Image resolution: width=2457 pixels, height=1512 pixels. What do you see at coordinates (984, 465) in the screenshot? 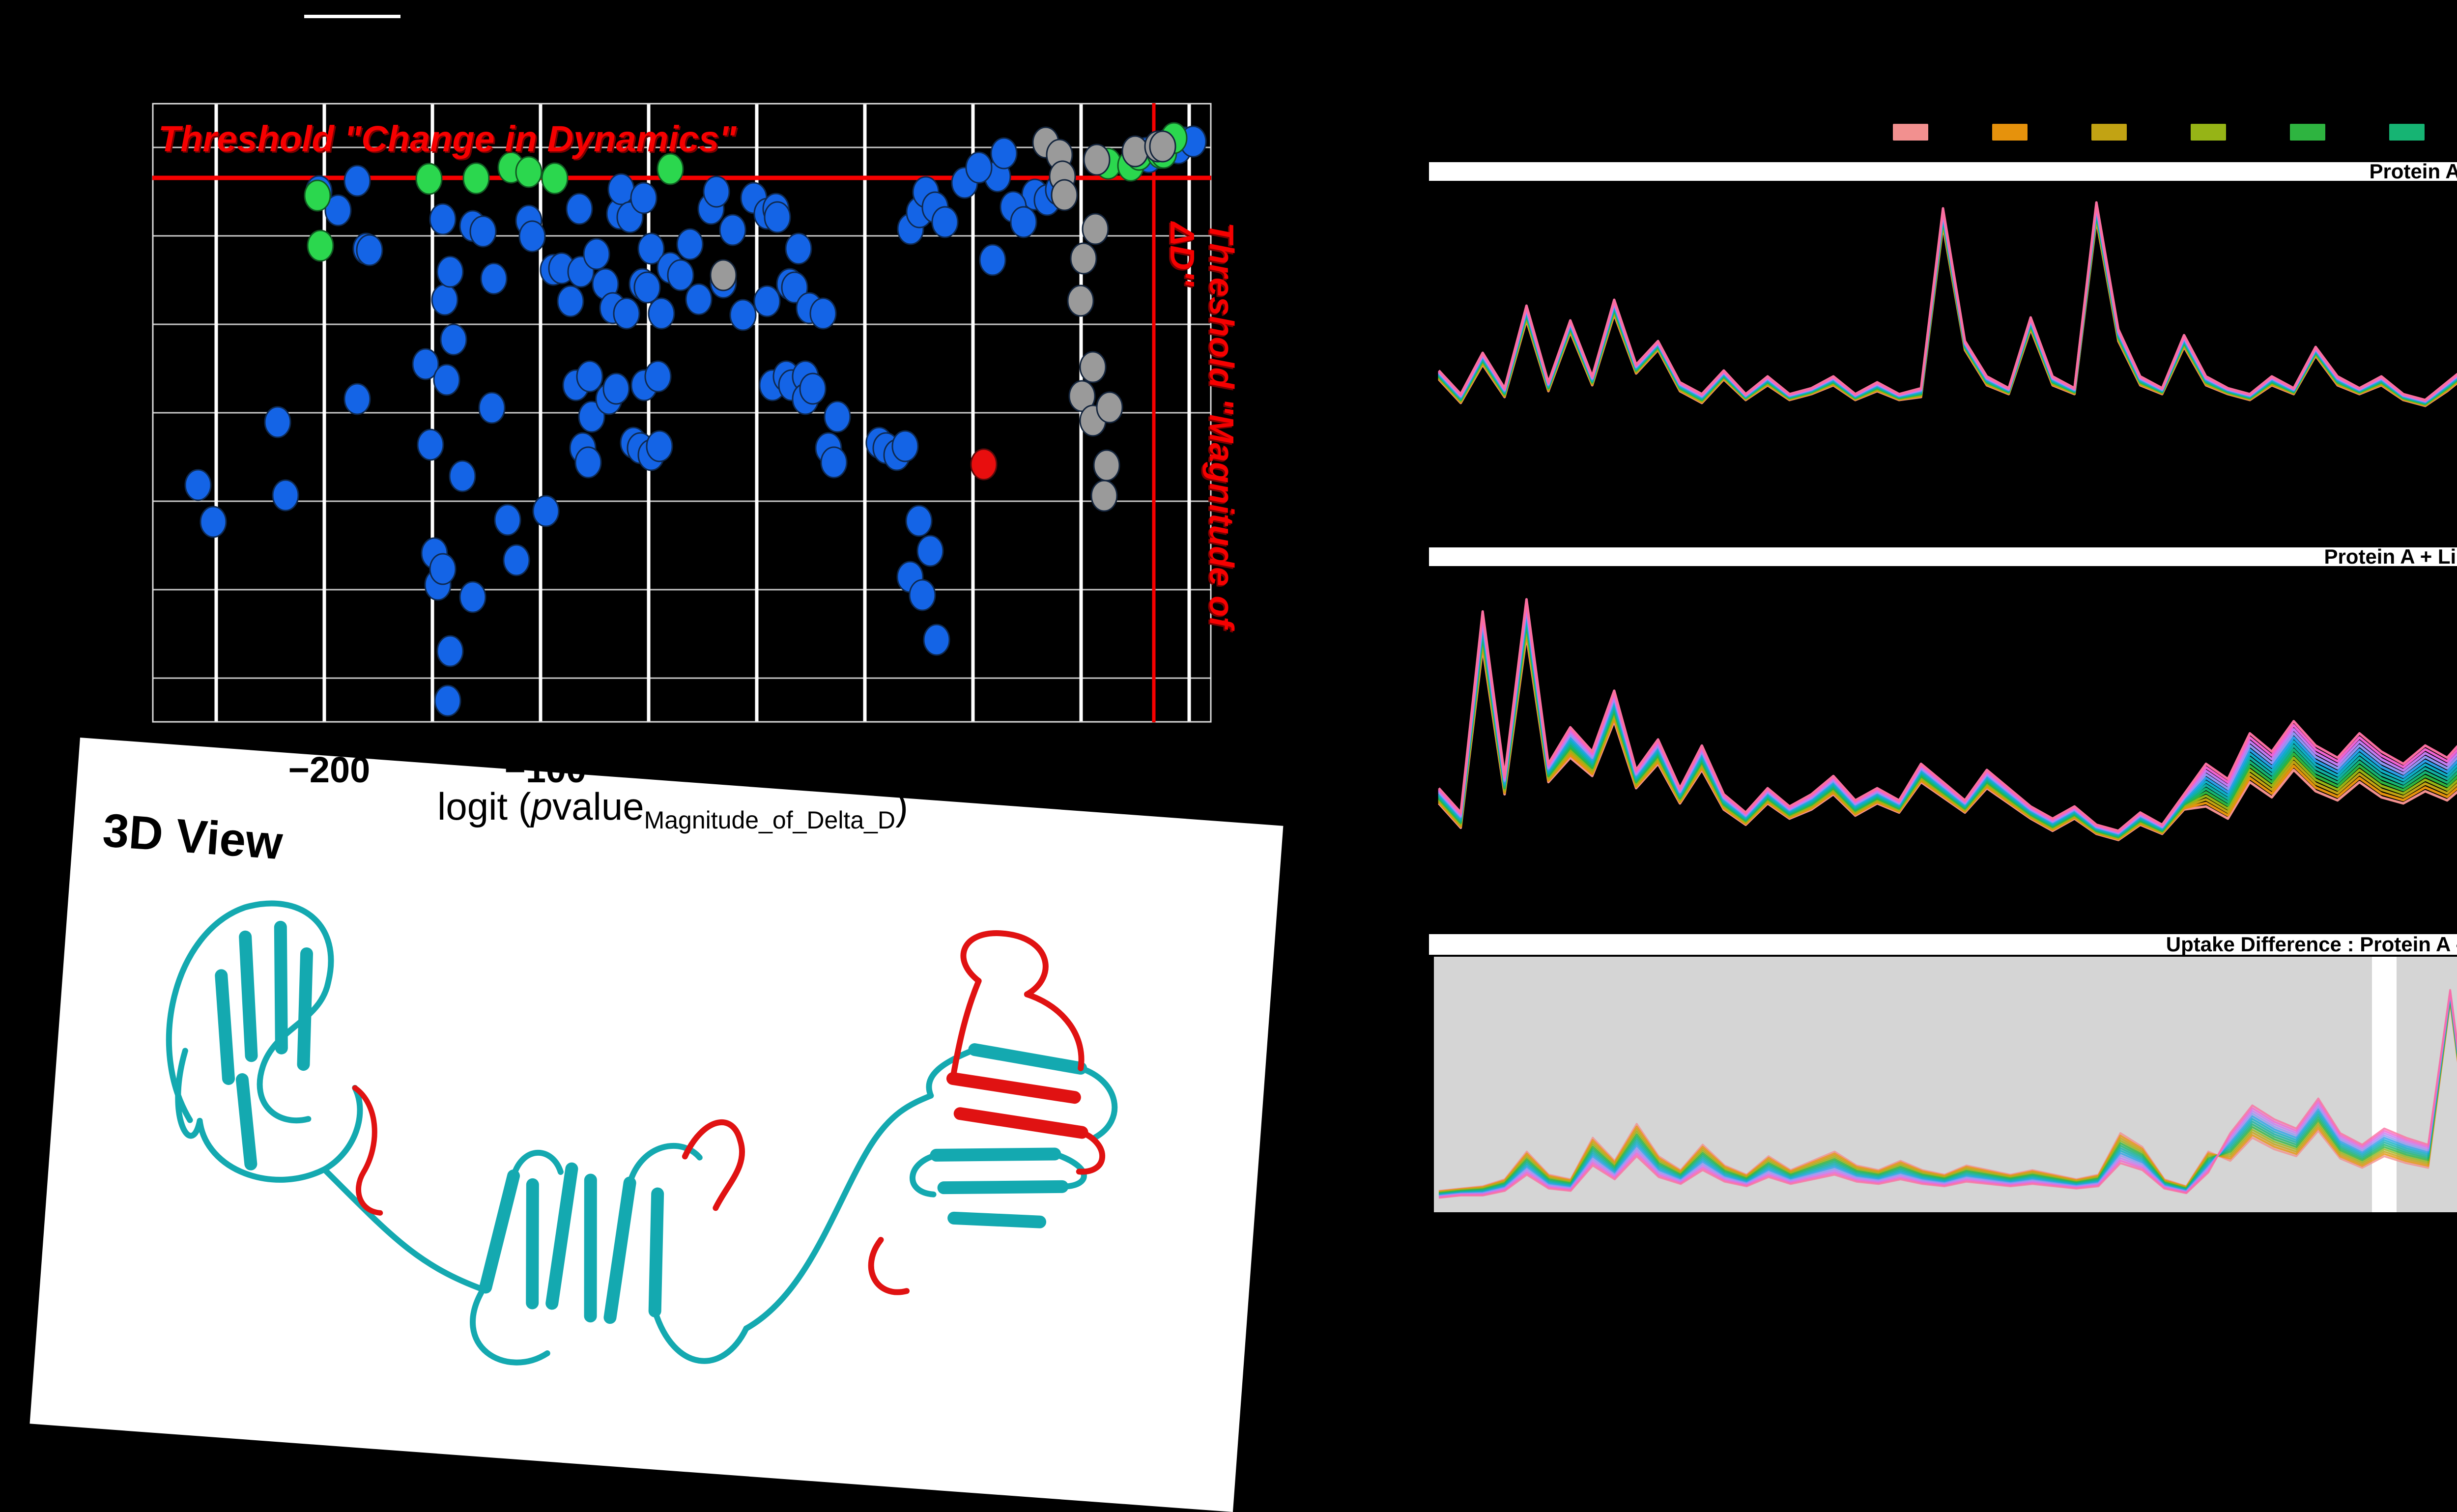
I see `volcano-point-red` at bounding box center [984, 465].